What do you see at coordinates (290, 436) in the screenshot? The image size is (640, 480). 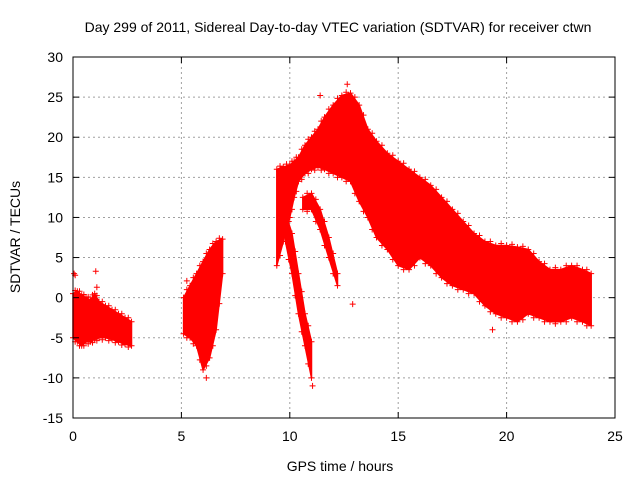 I see `x-tick-label: 10` at bounding box center [290, 436].